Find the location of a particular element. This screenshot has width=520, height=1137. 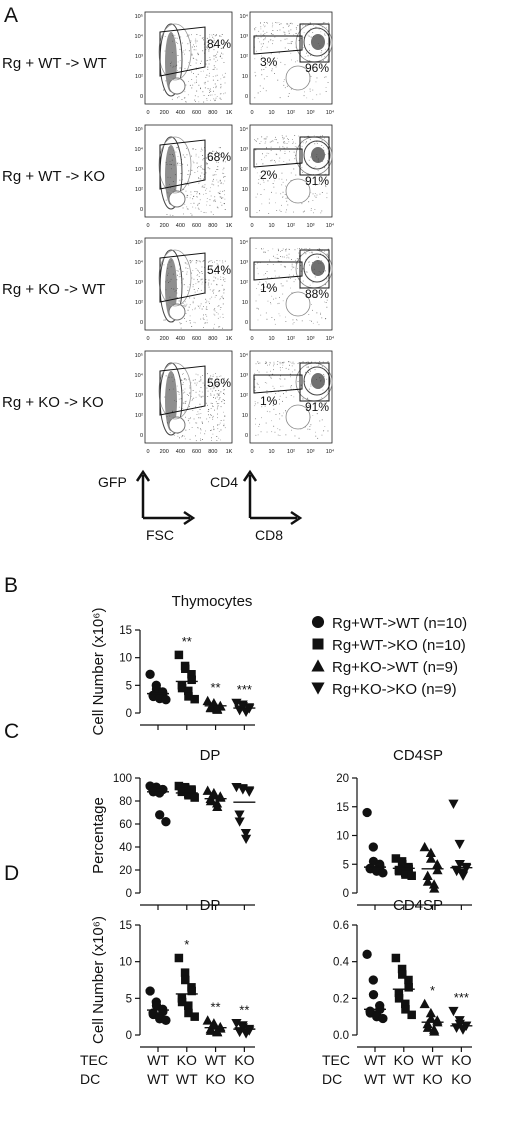

significance-label: ** is located at coordinates (216, 687).